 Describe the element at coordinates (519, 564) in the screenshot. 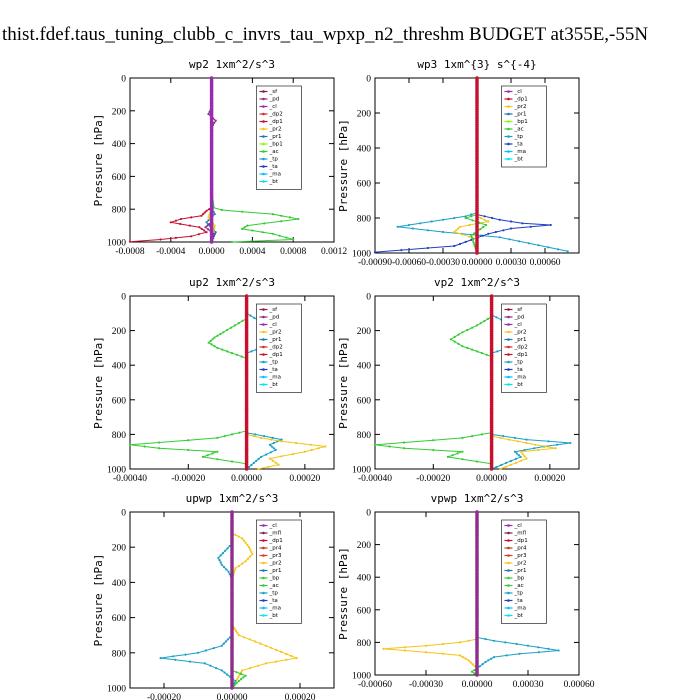

I see `legend-entry: _pr2` at that location.